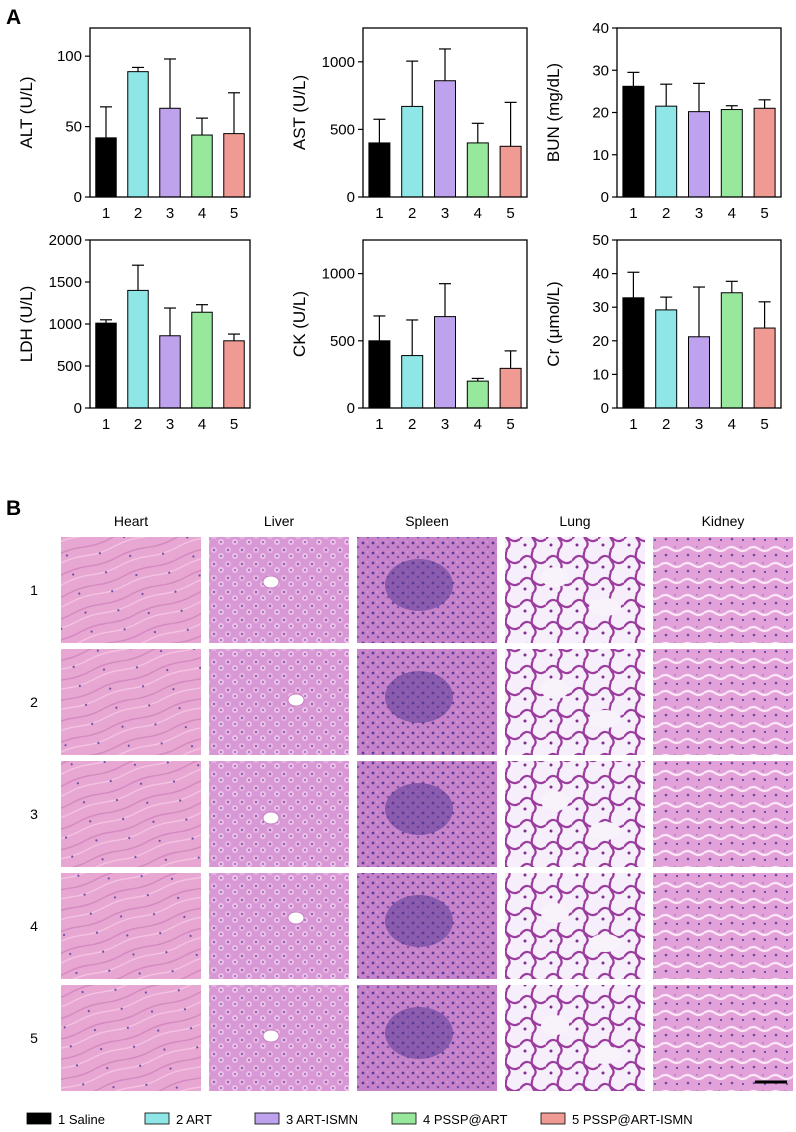 Image resolution: width=796 pixels, height=1132 pixels. I want to click on column-header: Liver, so click(279, 521).